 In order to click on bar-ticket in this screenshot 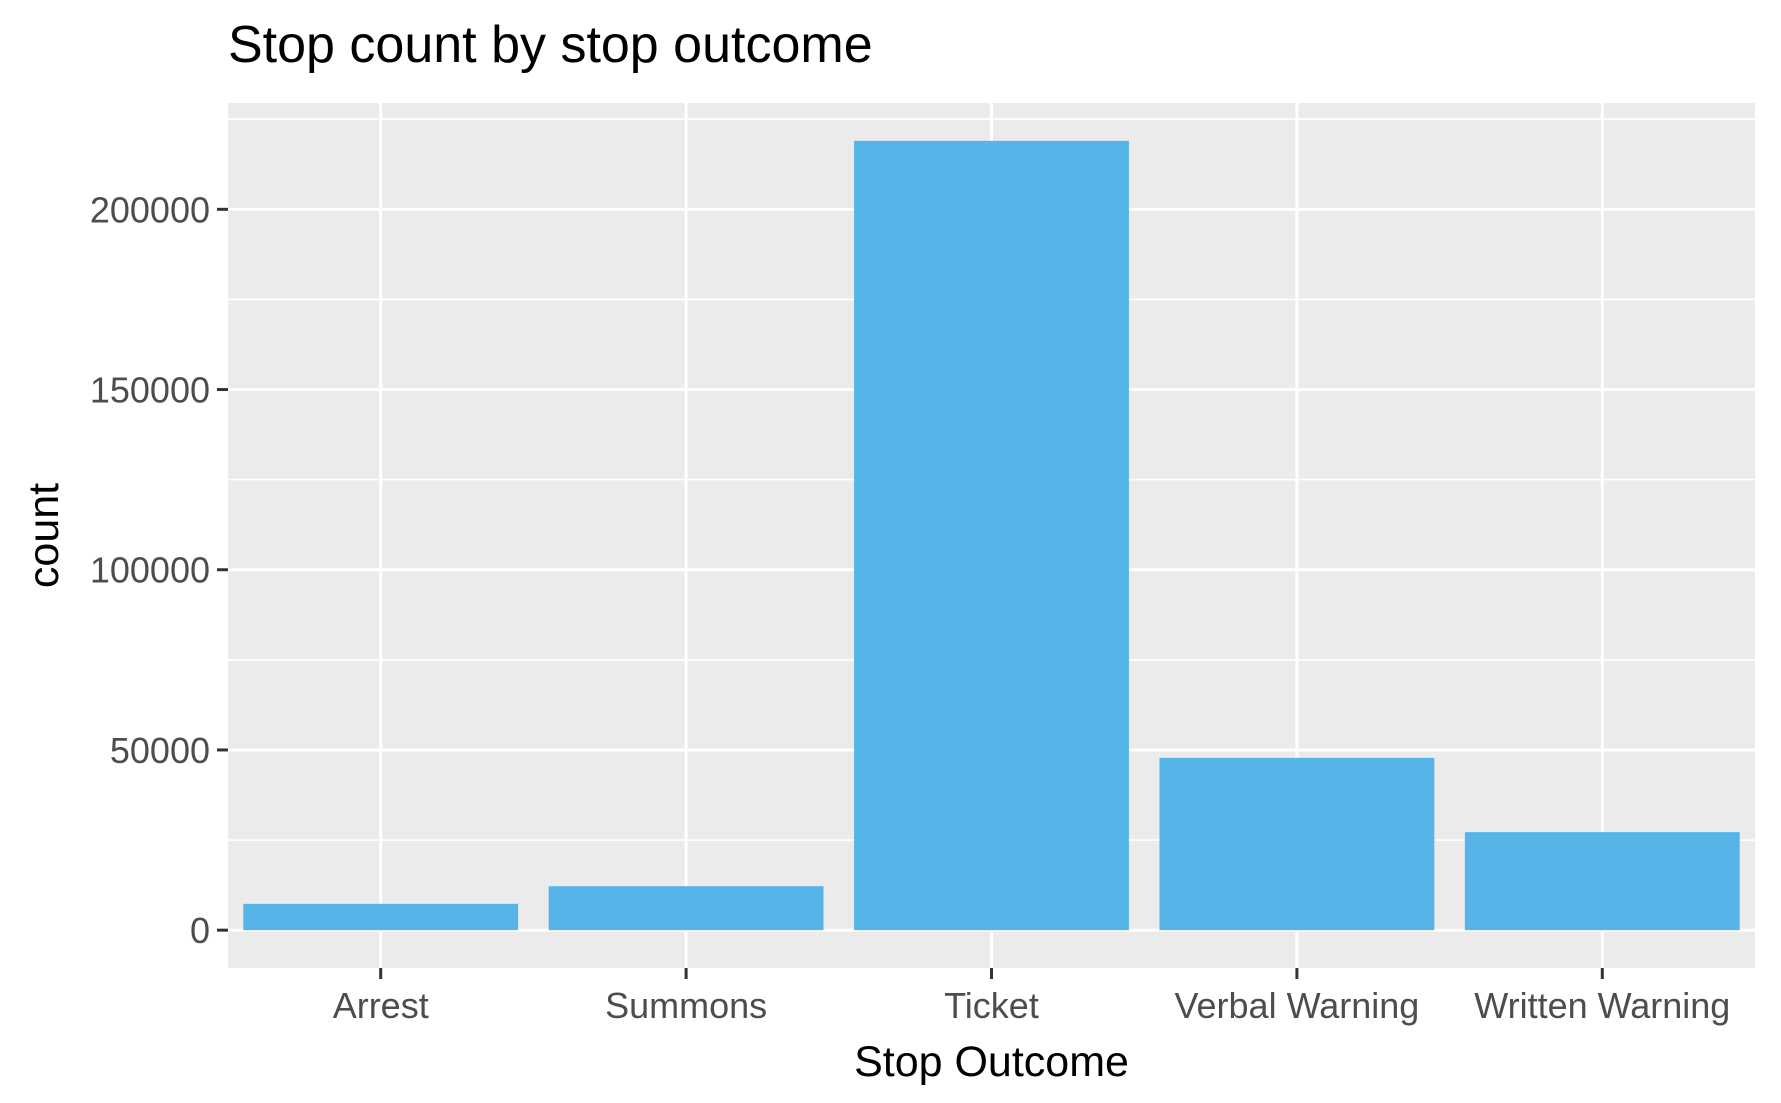, I will do `click(991, 535)`.